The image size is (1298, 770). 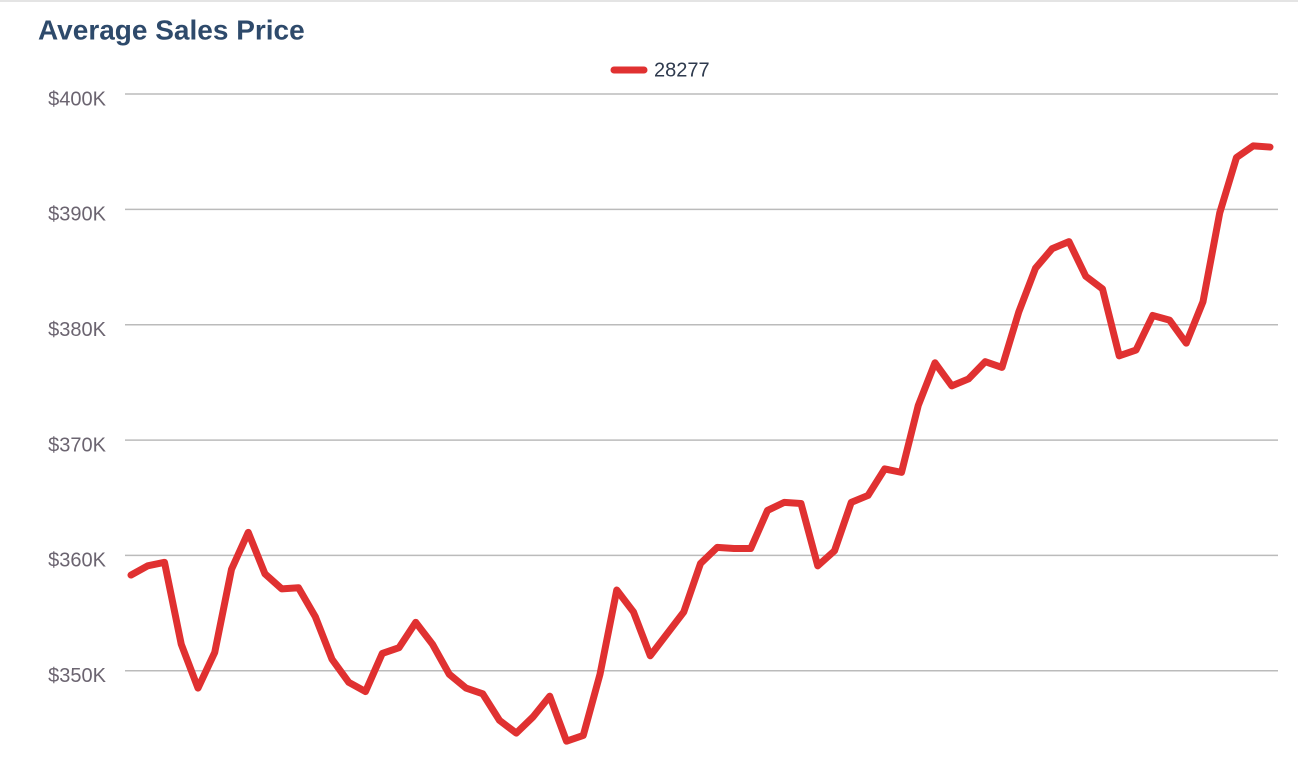 What do you see at coordinates (171, 29) in the screenshot?
I see `chart-title: Average Sales Price` at bounding box center [171, 29].